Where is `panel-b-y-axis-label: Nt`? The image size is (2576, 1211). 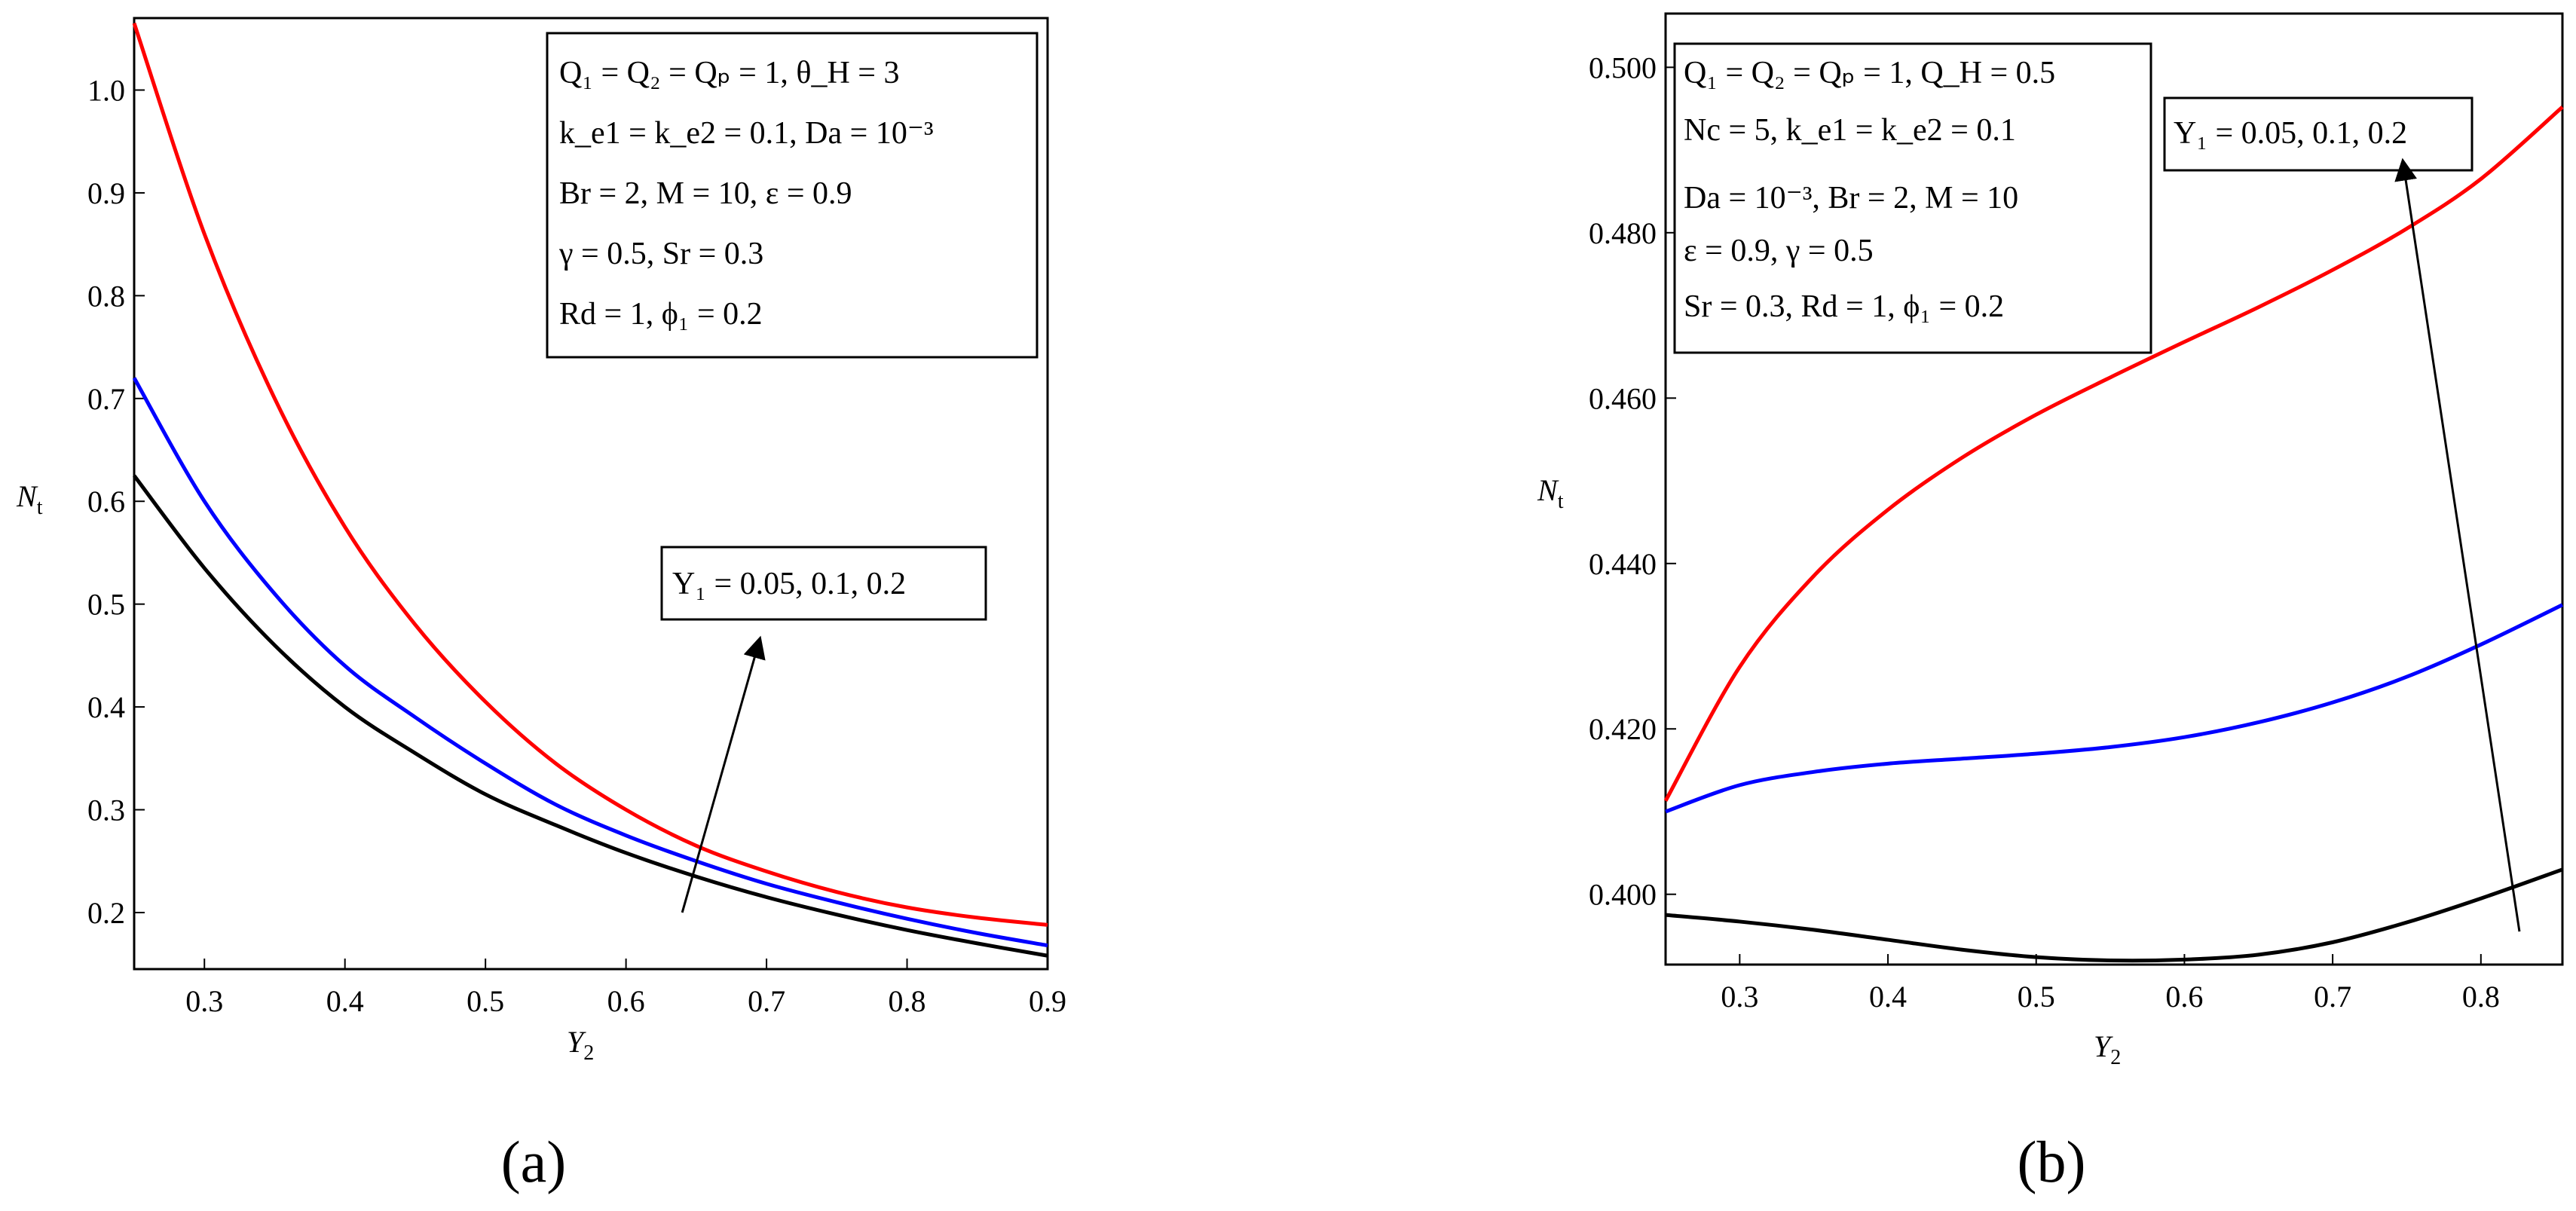
panel-b-y-axis-label: Nt is located at coordinates (1551, 493).